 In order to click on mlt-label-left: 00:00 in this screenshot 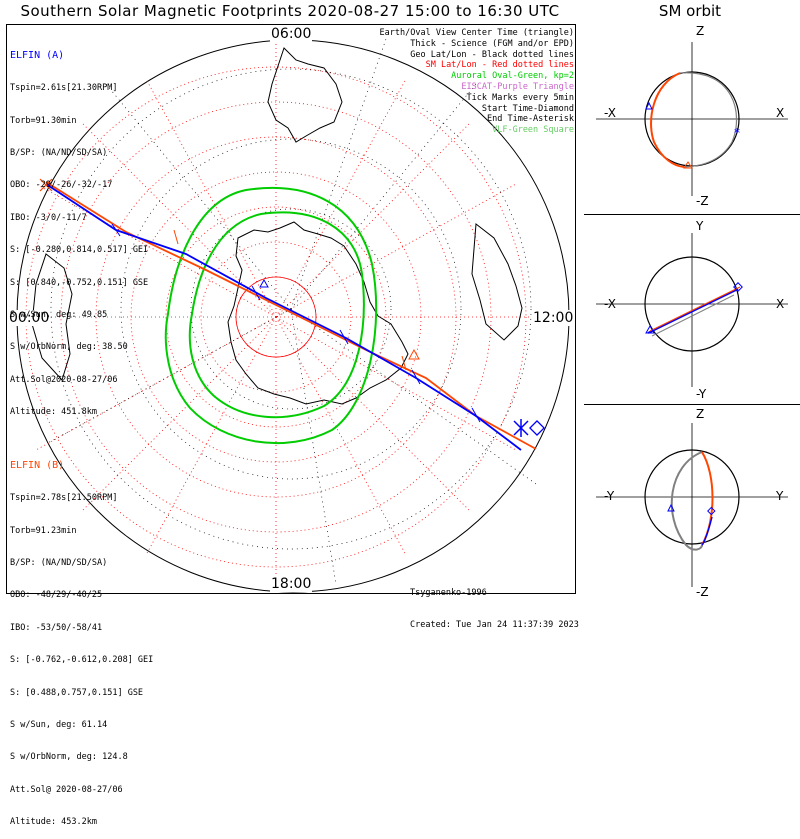, I will do `click(29, 318)`.